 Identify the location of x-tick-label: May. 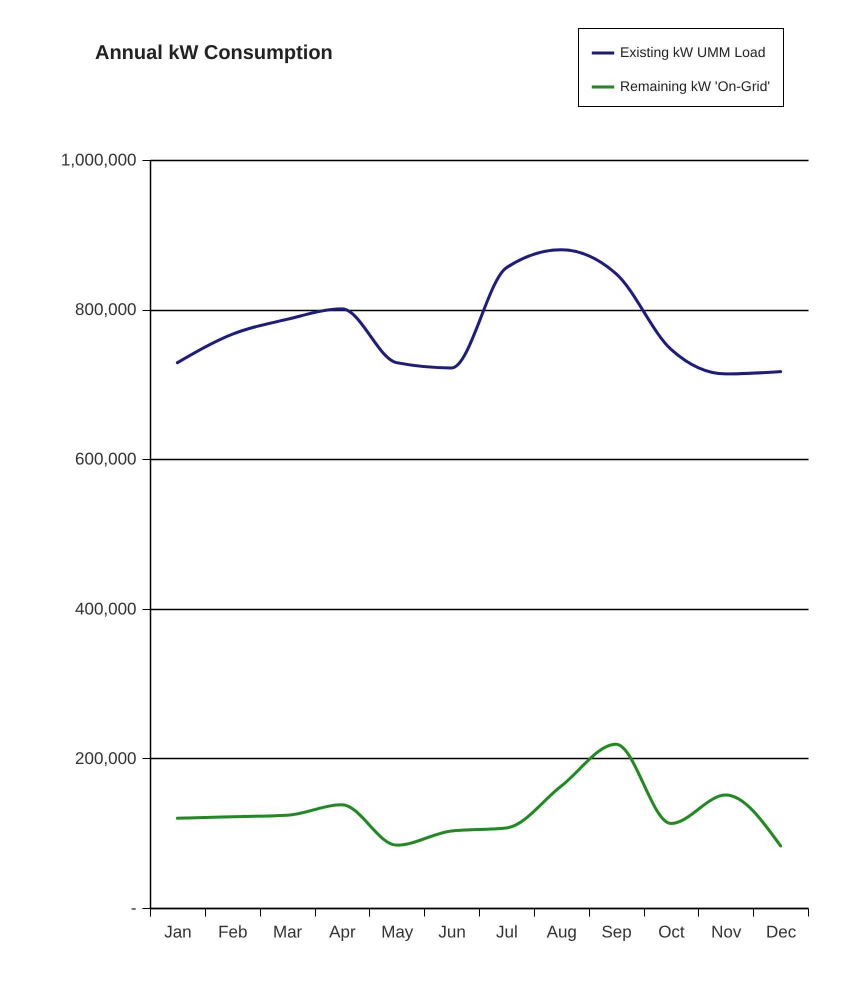
(397, 932).